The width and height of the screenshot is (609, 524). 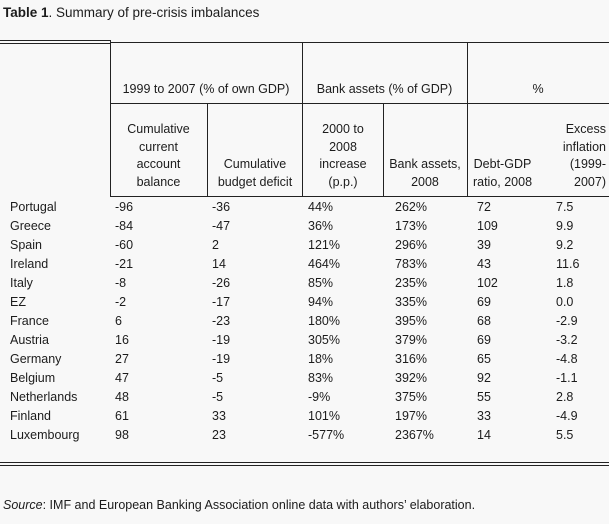 I want to click on table-cell: 39, so click(x=484, y=244).